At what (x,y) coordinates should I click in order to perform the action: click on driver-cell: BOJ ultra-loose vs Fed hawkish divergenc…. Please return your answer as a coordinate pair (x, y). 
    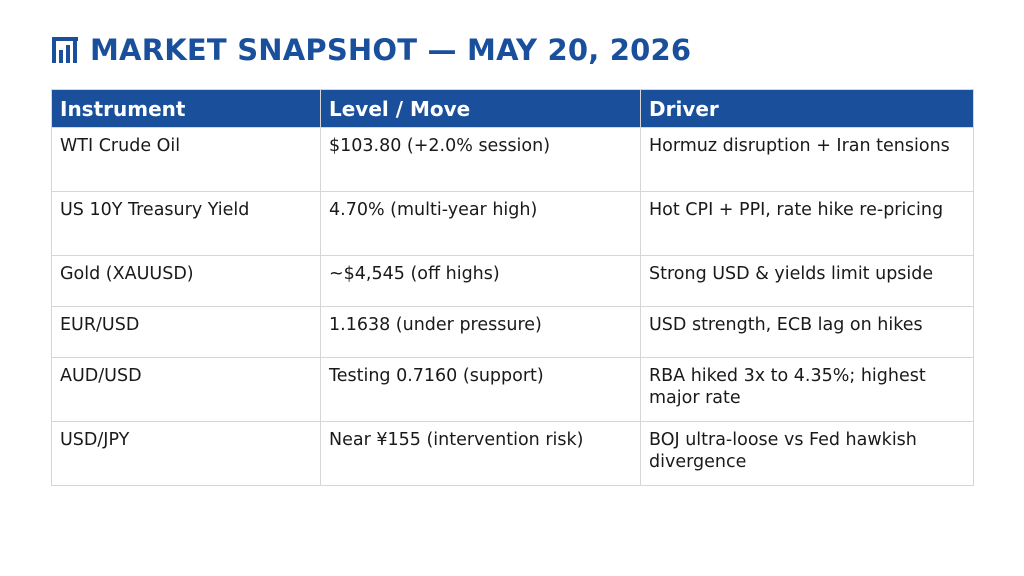
    Looking at the image, I should click on (807, 453).